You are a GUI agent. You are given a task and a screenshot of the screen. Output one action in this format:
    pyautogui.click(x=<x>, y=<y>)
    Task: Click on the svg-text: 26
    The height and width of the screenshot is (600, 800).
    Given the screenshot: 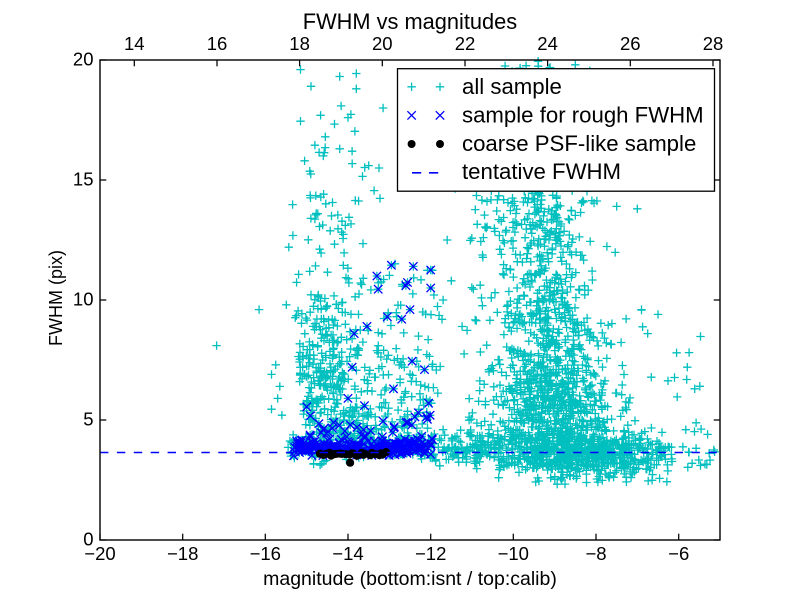 What is the action you would take?
    pyautogui.click(x=630, y=43)
    